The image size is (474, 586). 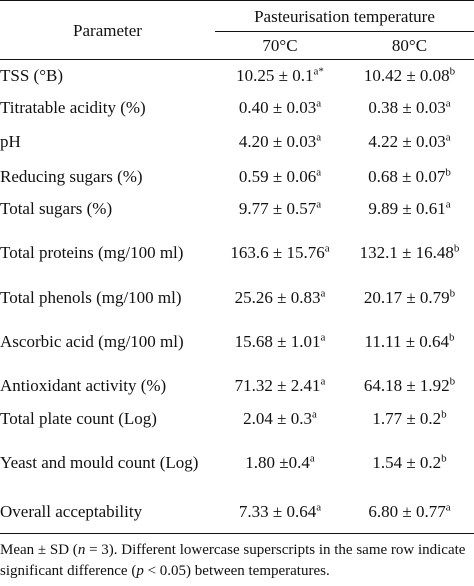 I want to click on cell-value: 7.33 ± 0.64, so click(x=277, y=511).